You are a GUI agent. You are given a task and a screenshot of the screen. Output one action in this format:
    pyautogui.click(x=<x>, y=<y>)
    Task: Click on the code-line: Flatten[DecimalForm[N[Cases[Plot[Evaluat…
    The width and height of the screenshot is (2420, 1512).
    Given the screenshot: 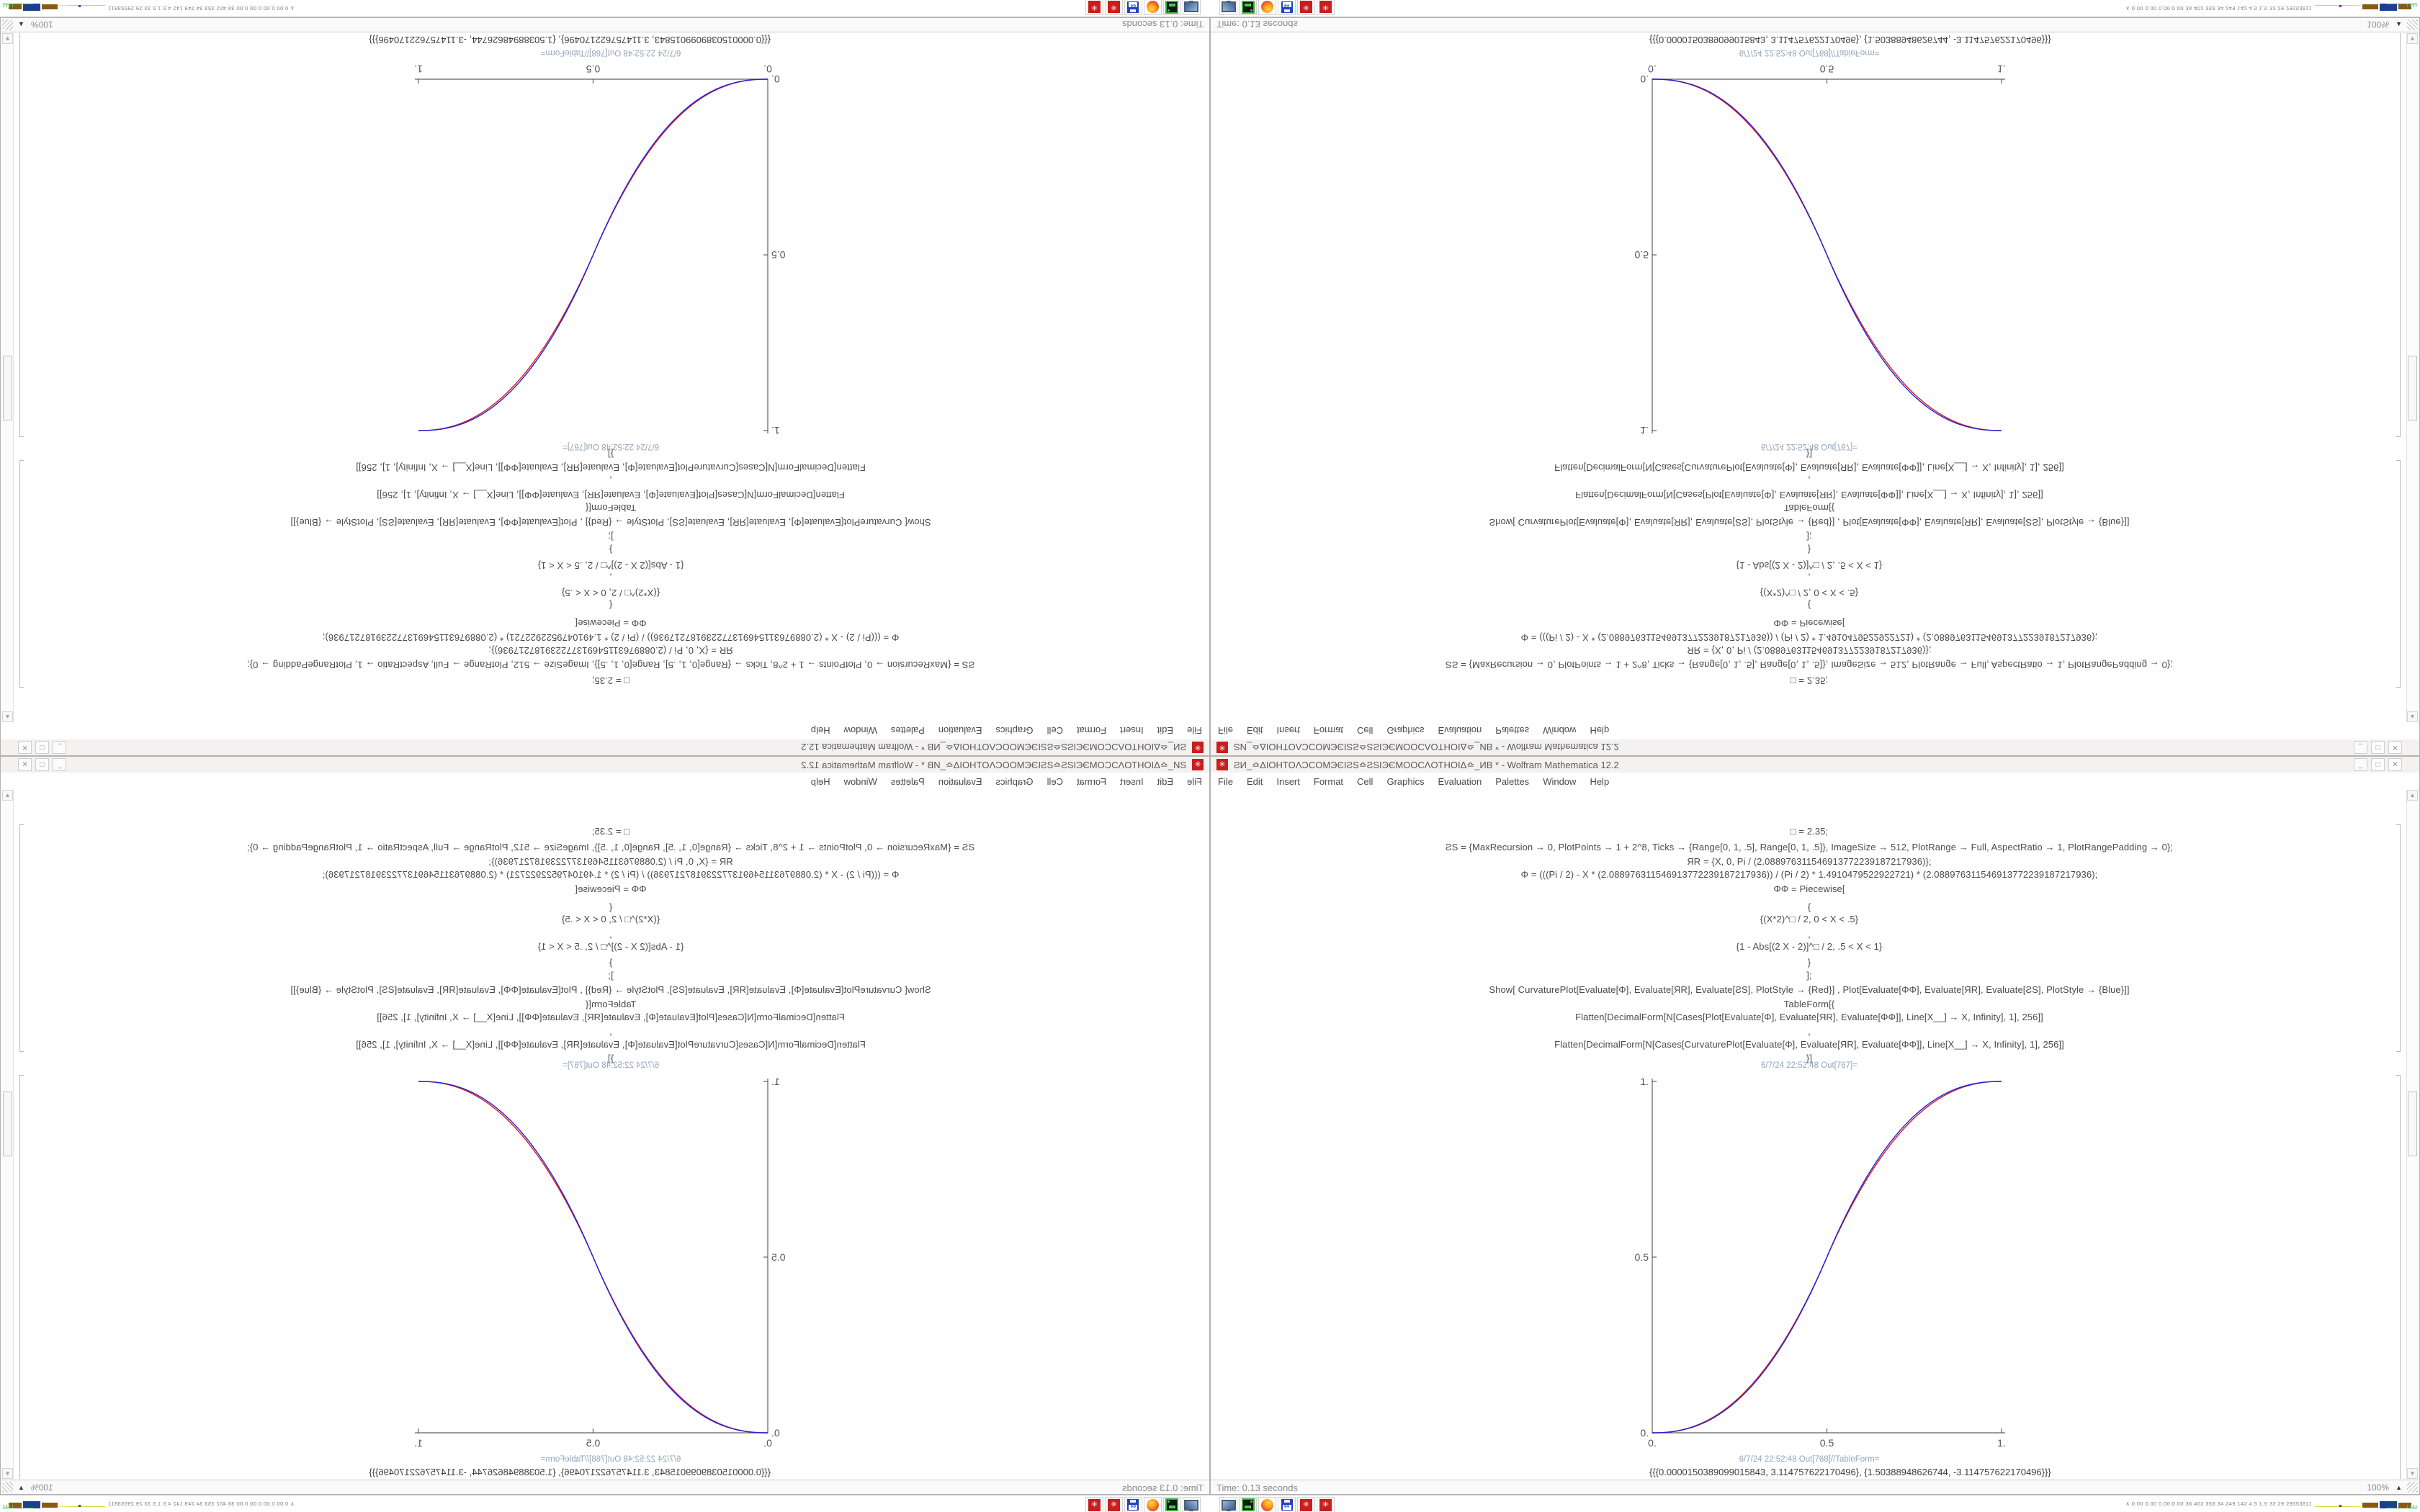 What is the action you would take?
    pyautogui.click(x=611, y=495)
    